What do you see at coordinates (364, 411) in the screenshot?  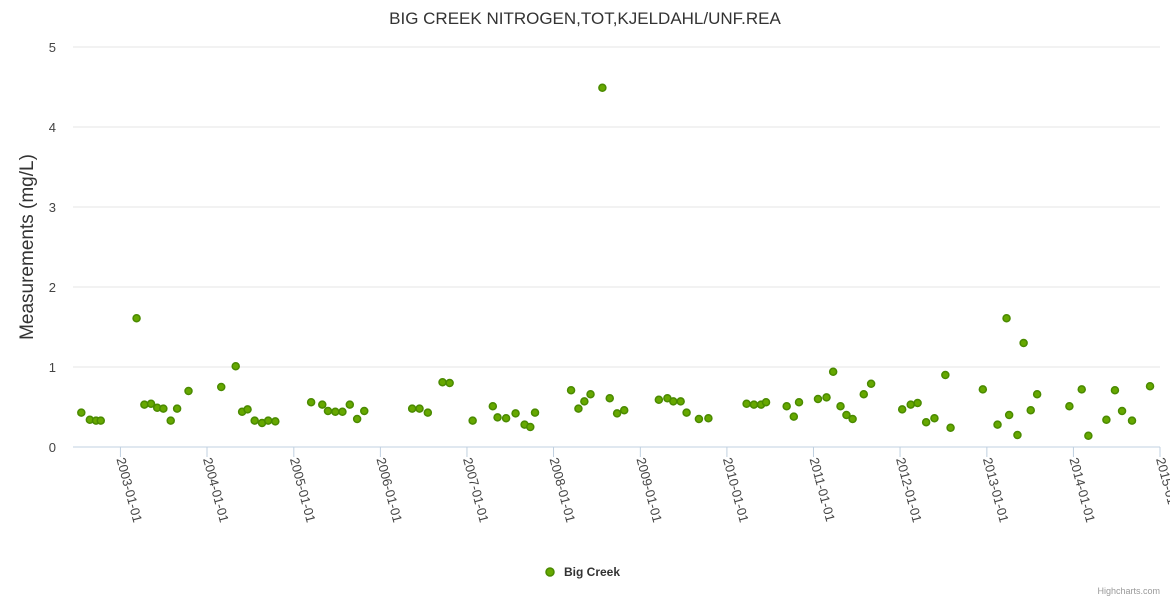 I see `data-point: Big Creek: 2005-10-25 — 0.45` at bounding box center [364, 411].